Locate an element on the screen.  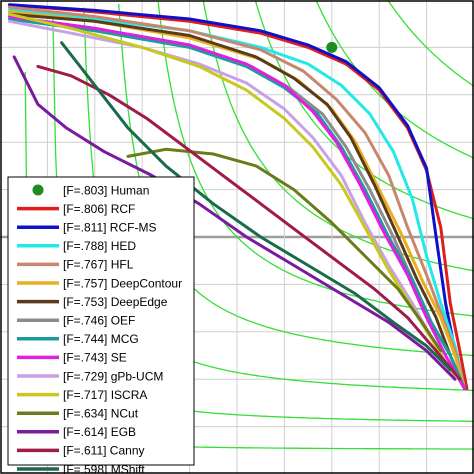
human-point is located at coordinates (332, 47).